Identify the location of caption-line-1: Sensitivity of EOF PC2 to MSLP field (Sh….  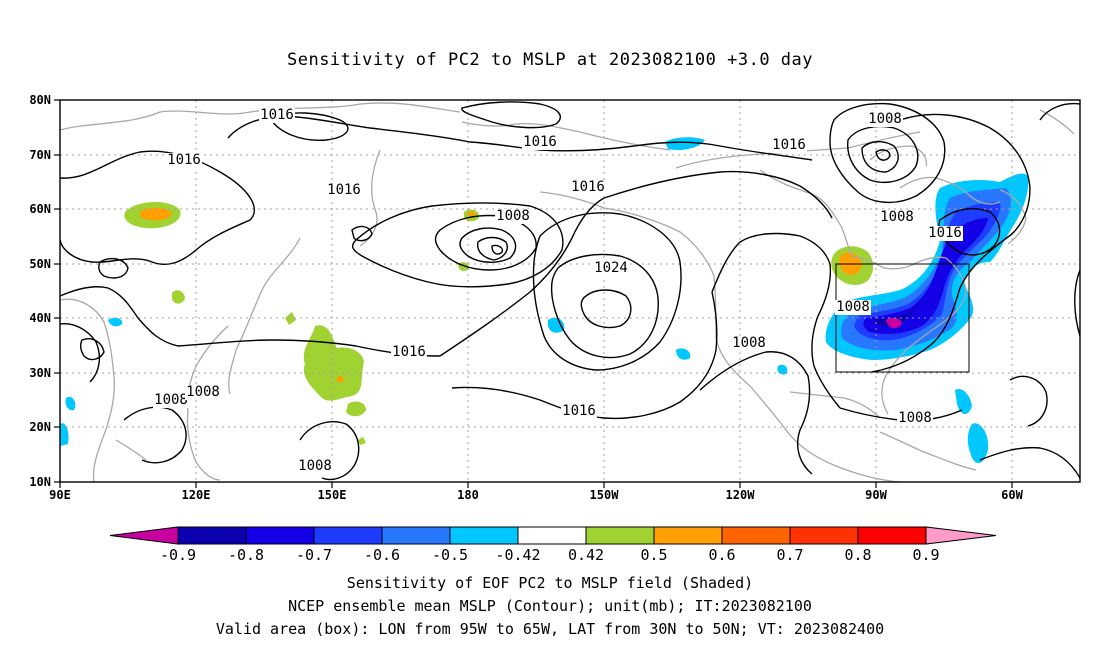
(550, 583).